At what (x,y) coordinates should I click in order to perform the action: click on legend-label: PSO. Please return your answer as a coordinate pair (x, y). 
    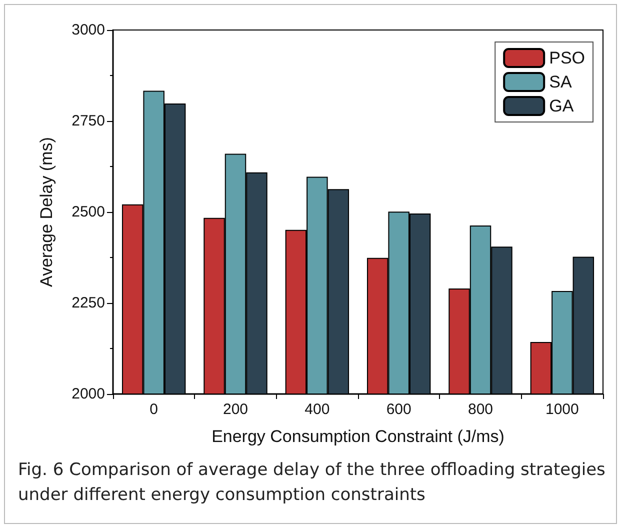
    Looking at the image, I should click on (567, 58).